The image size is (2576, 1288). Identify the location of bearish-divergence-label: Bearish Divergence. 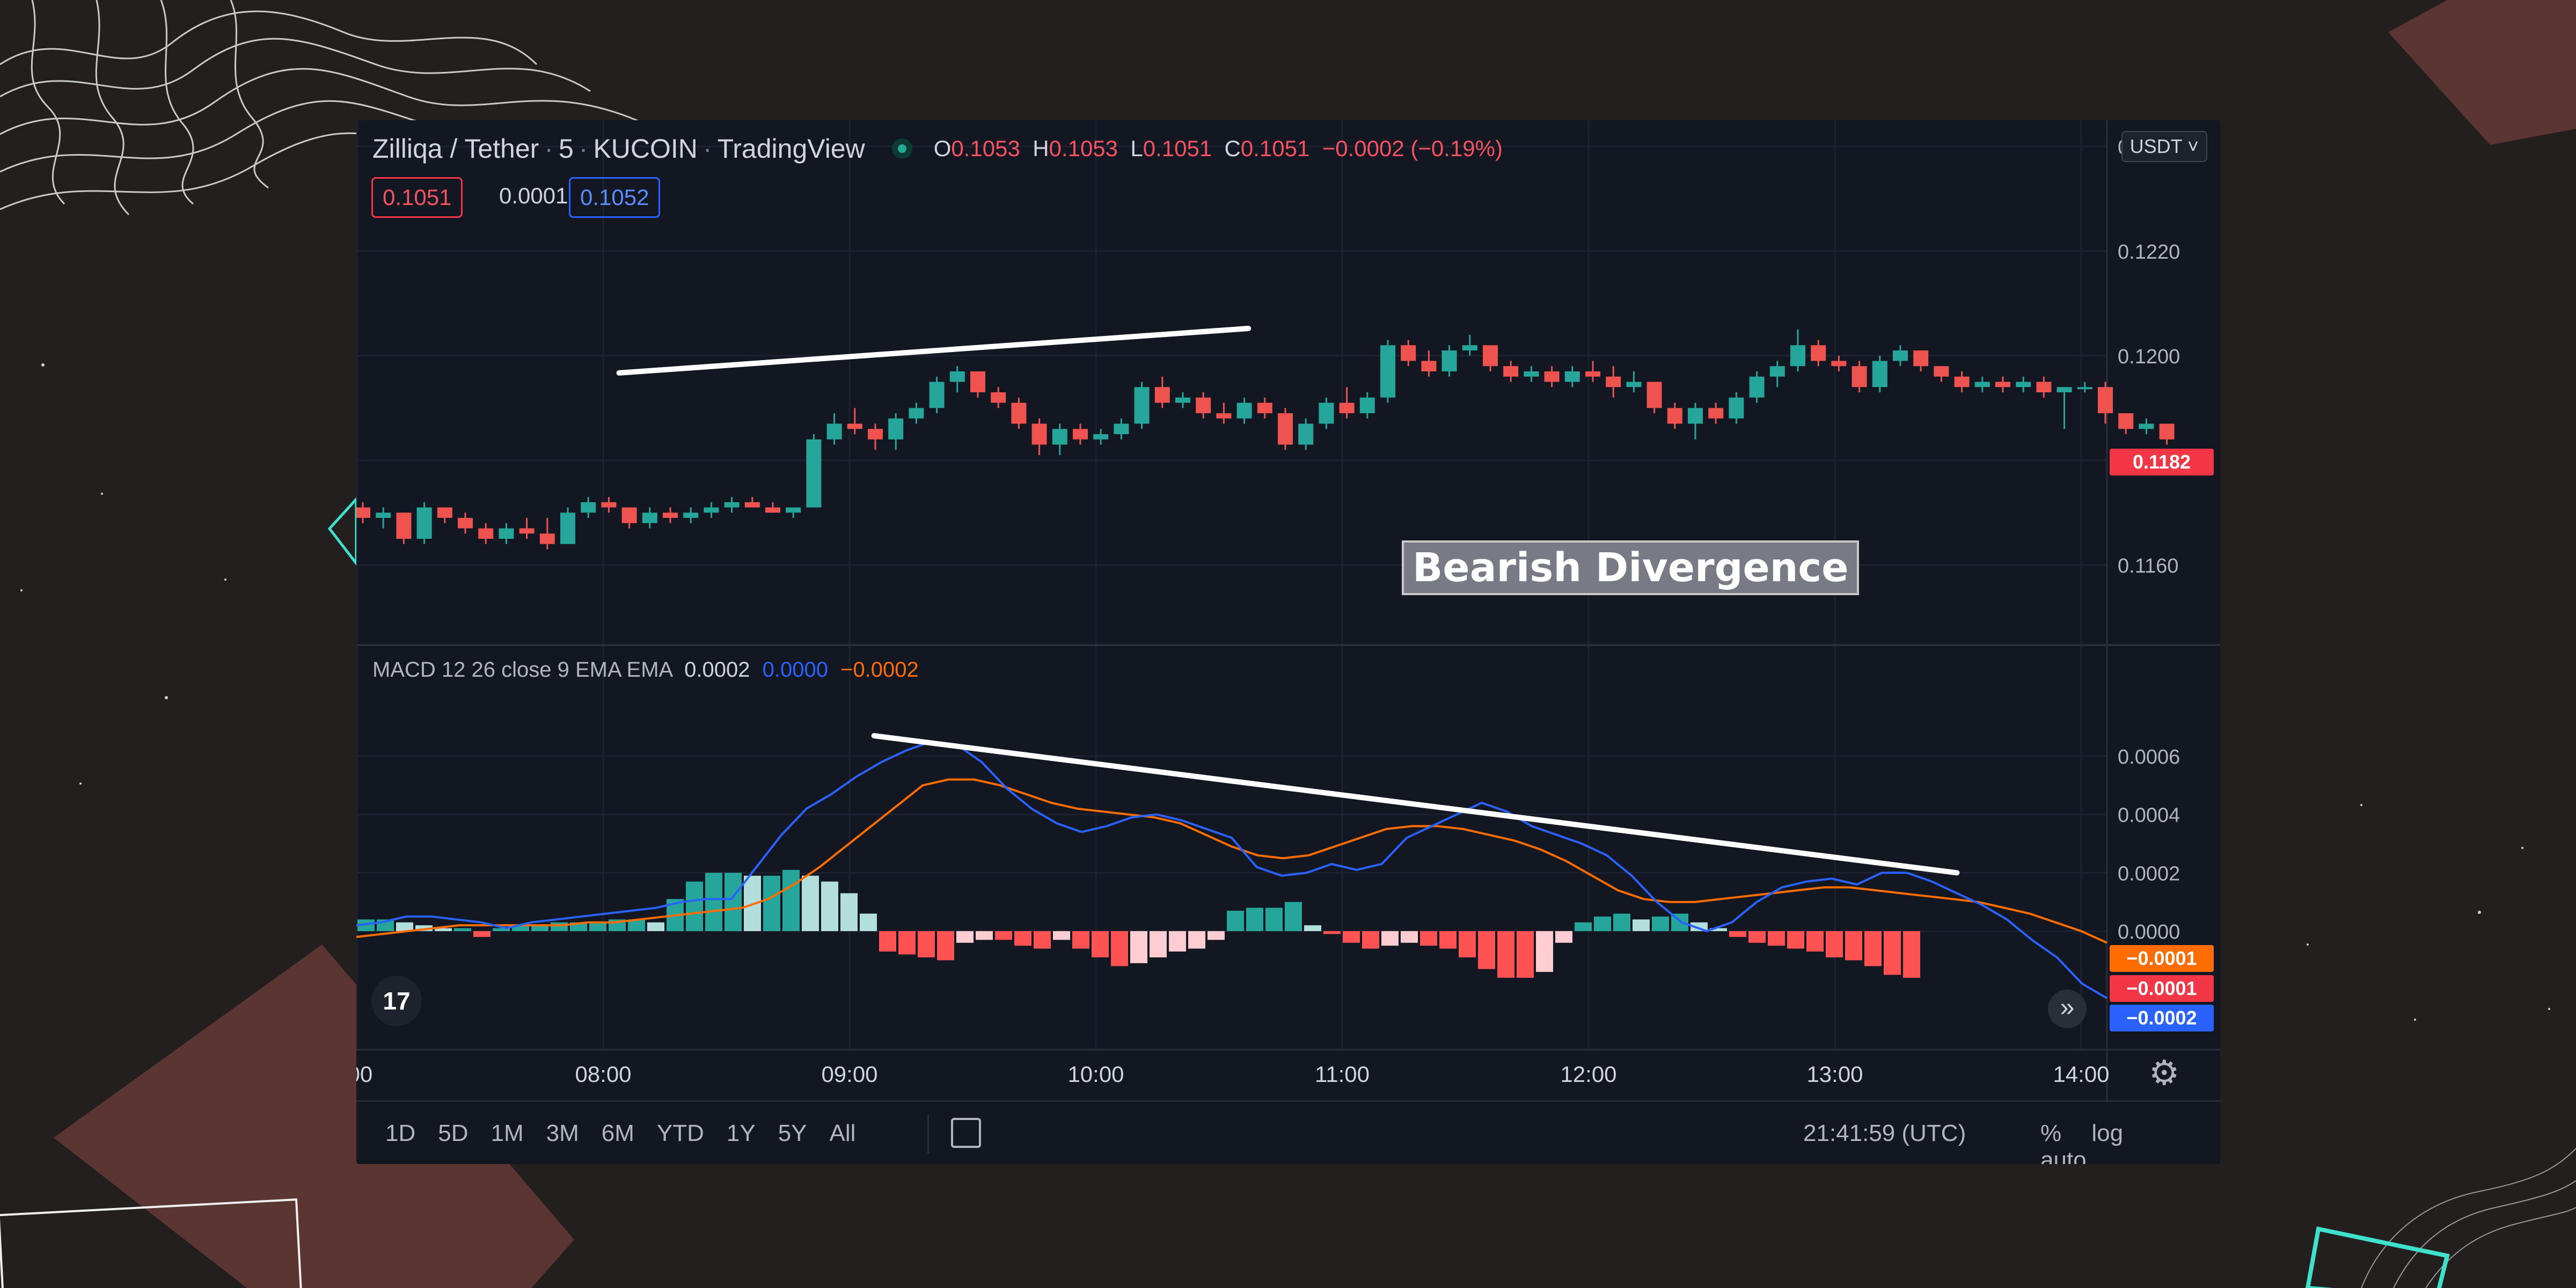
(1631, 567).